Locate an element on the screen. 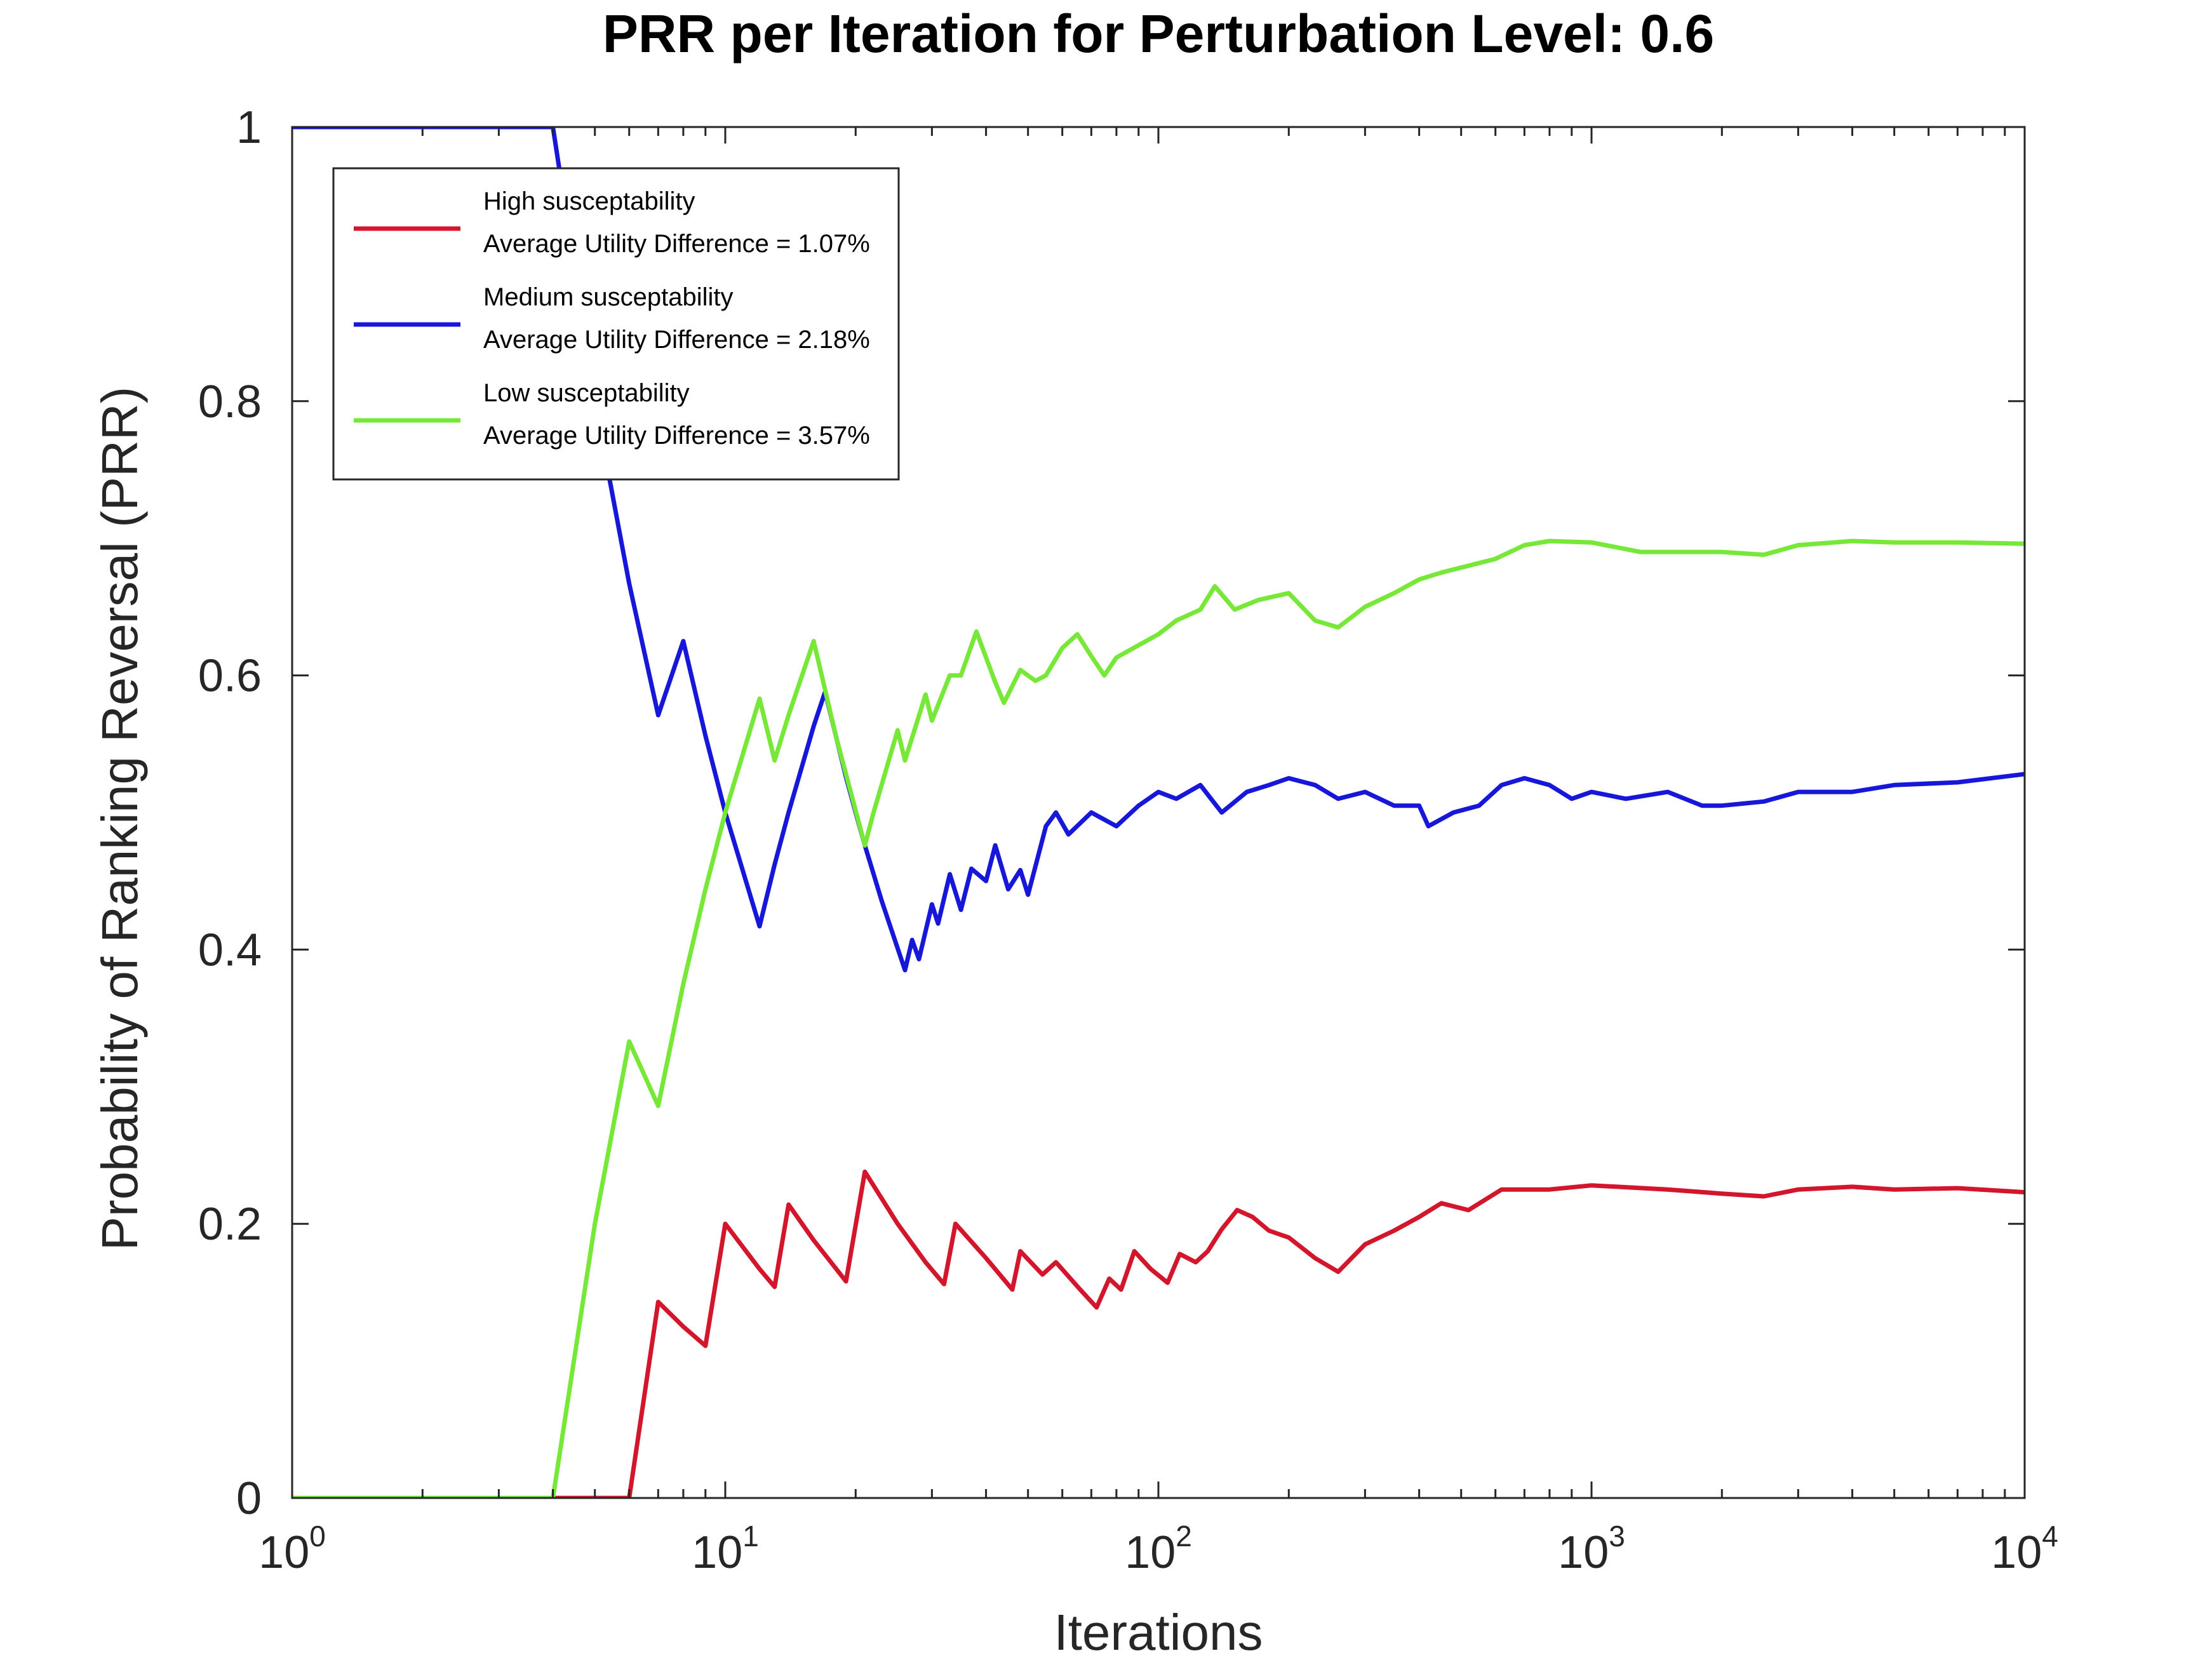  y-tick-label-5: 1 is located at coordinates (249, 127).